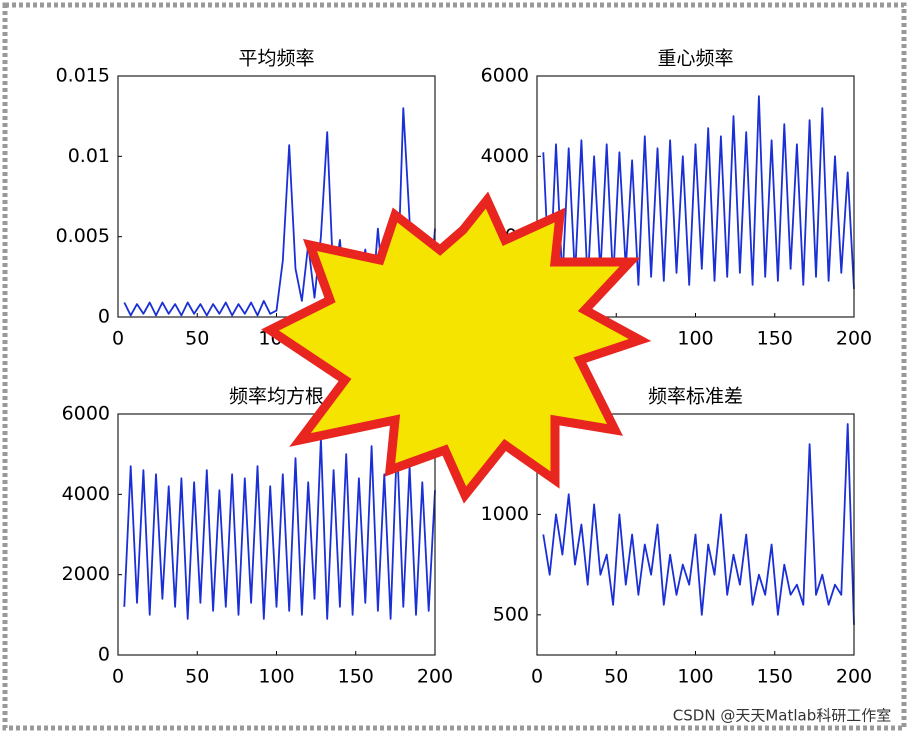  Describe the element at coordinates (782, 716) in the screenshot. I see `watermark: CSDN @天天Matlab科研工作室` at that location.